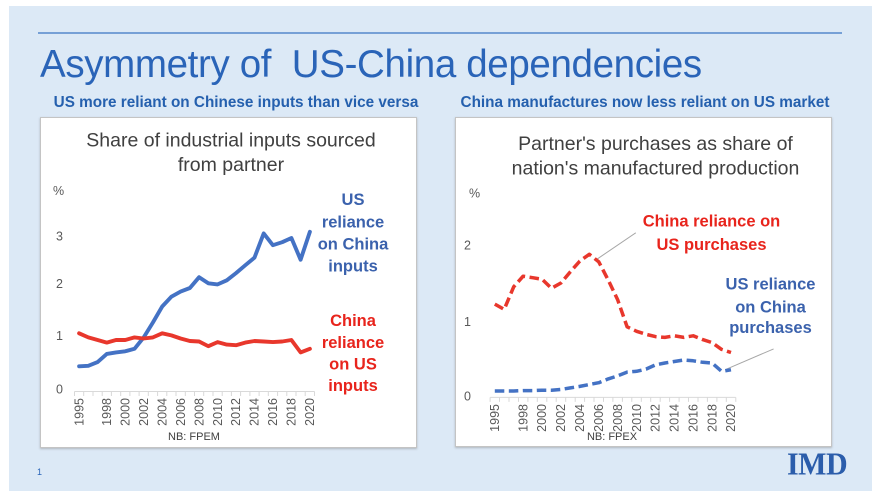 This screenshot has height=496, width=880. What do you see at coordinates (711, 245) in the screenshot?
I see `svg-text: US purchases` at bounding box center [711, 245].